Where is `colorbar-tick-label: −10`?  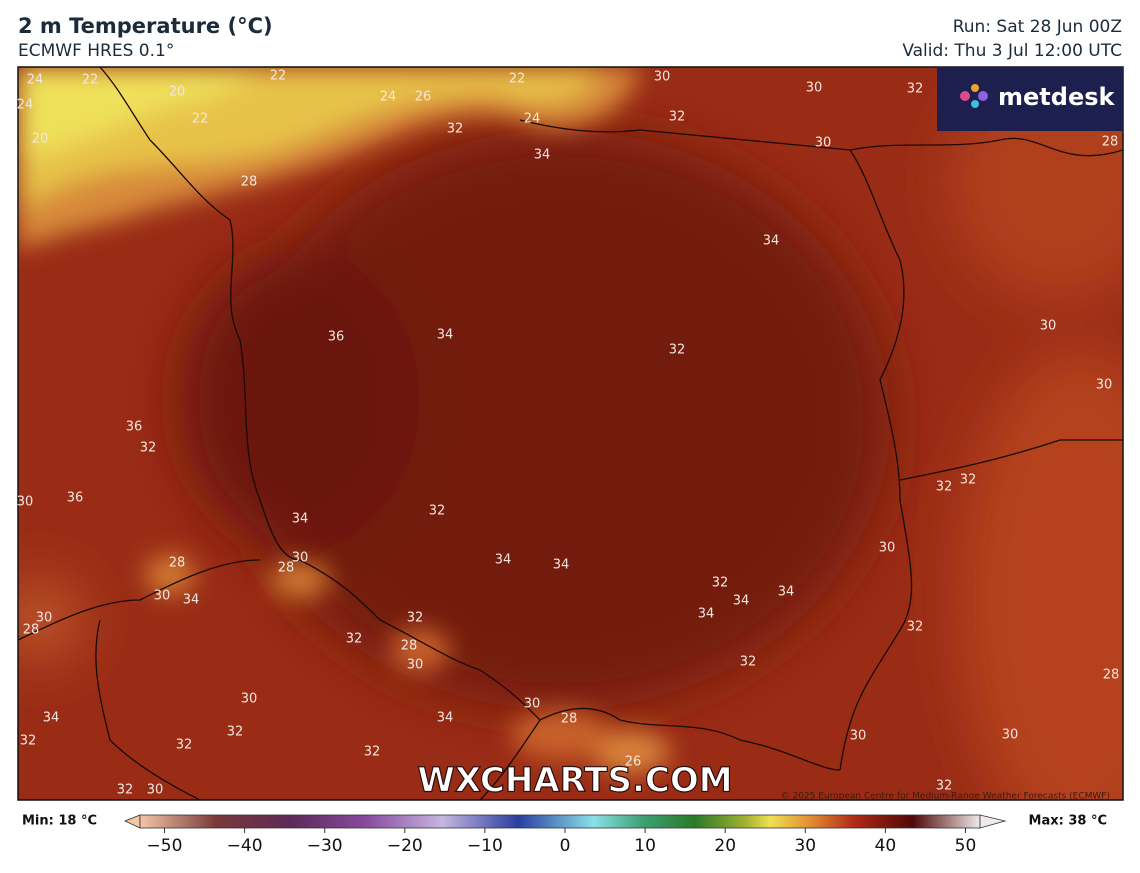 colorbar-tick-label: −10 is located at coordinates (485, 846).